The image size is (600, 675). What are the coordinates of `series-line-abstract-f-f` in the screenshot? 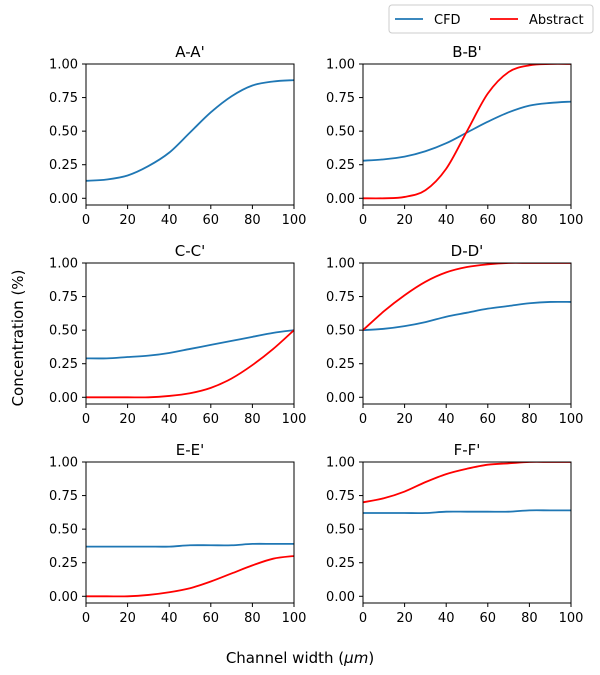 It's located at (467, 483).